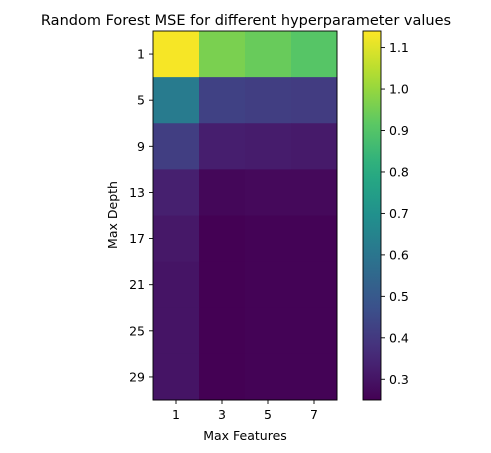 Image resolution: width=491 pixels, height=453 pixels. Describe the element at coordinates (399, 89) in the screenshot. I see `colorbar-tick-label: 1.0` at that location.